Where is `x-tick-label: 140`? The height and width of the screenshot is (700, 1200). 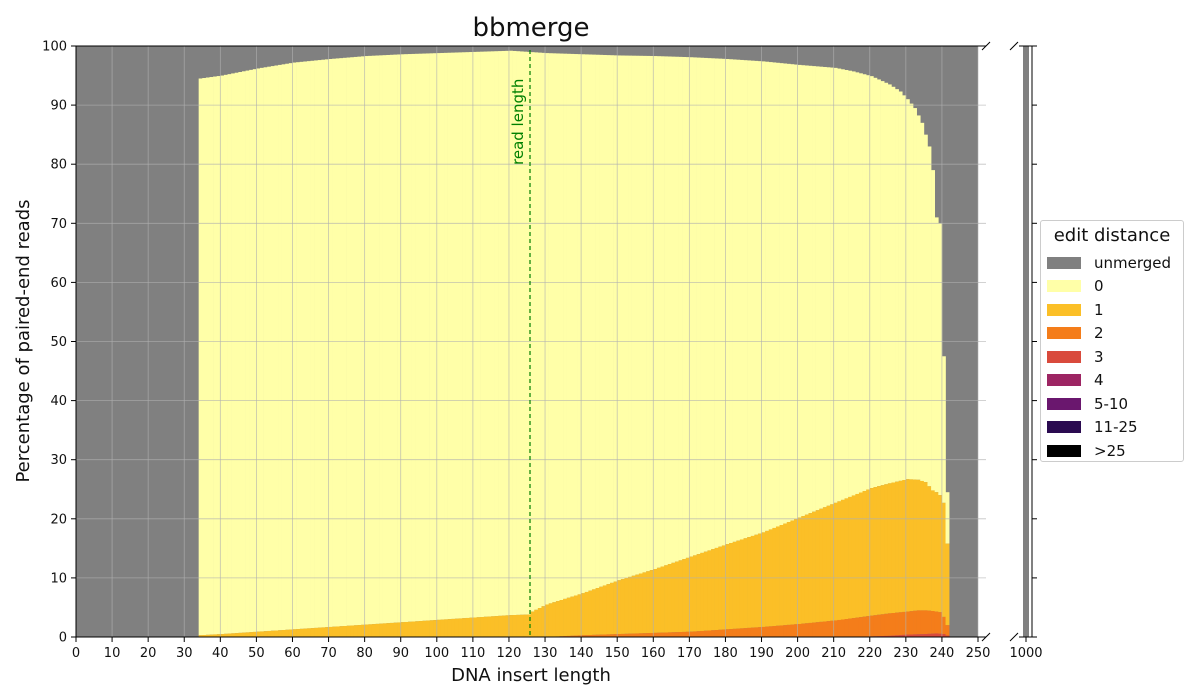 x-tick-label: 140 is located at coordinates (581, 653).